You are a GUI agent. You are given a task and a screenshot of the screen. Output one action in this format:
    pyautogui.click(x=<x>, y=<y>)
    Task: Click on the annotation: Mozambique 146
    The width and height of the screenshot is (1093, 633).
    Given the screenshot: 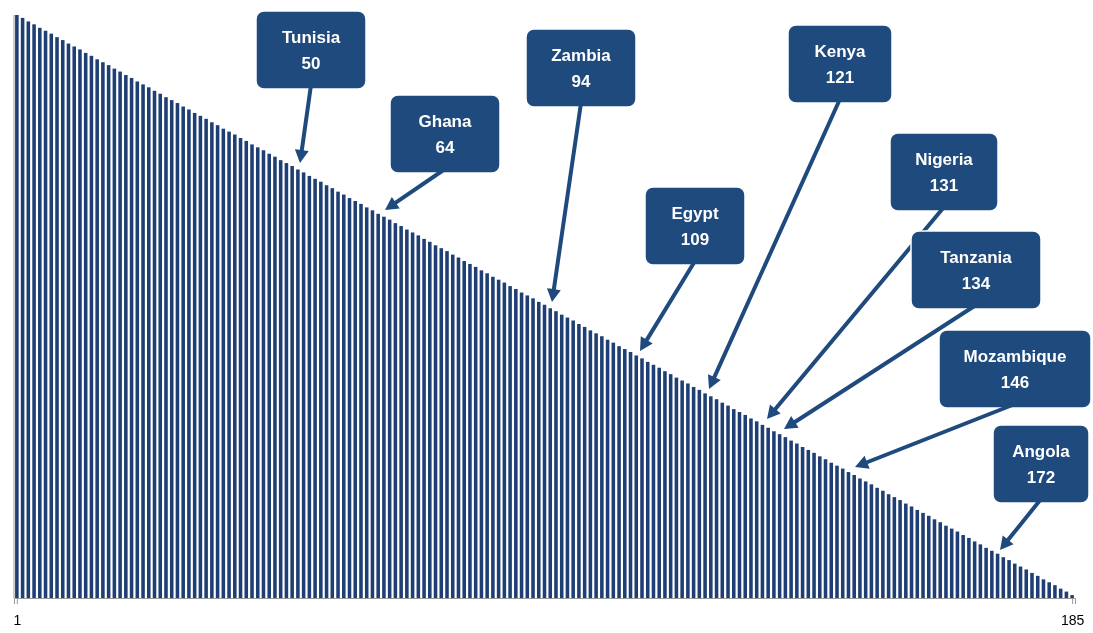 What is the action you would take?
    pyautogui.click(x=1015, y=369)
    